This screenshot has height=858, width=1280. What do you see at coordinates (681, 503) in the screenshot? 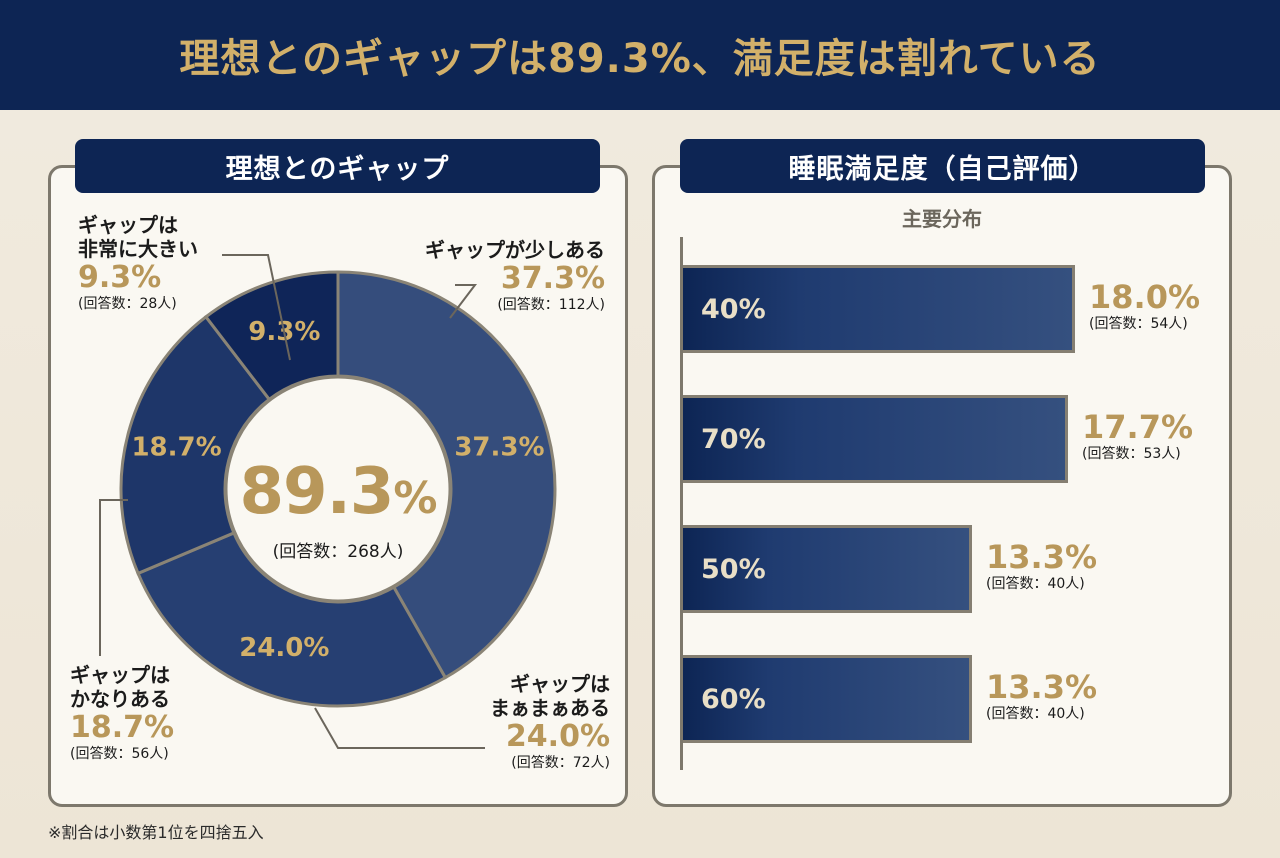
I see `bar-axis-line` at bounding box center [681, 503].